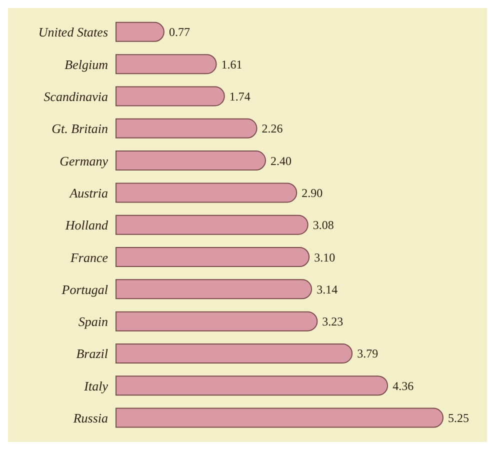  Describe the element at coordinates (84, 160) in the screenshot. I see `y-tick-label: Germany` at that location.